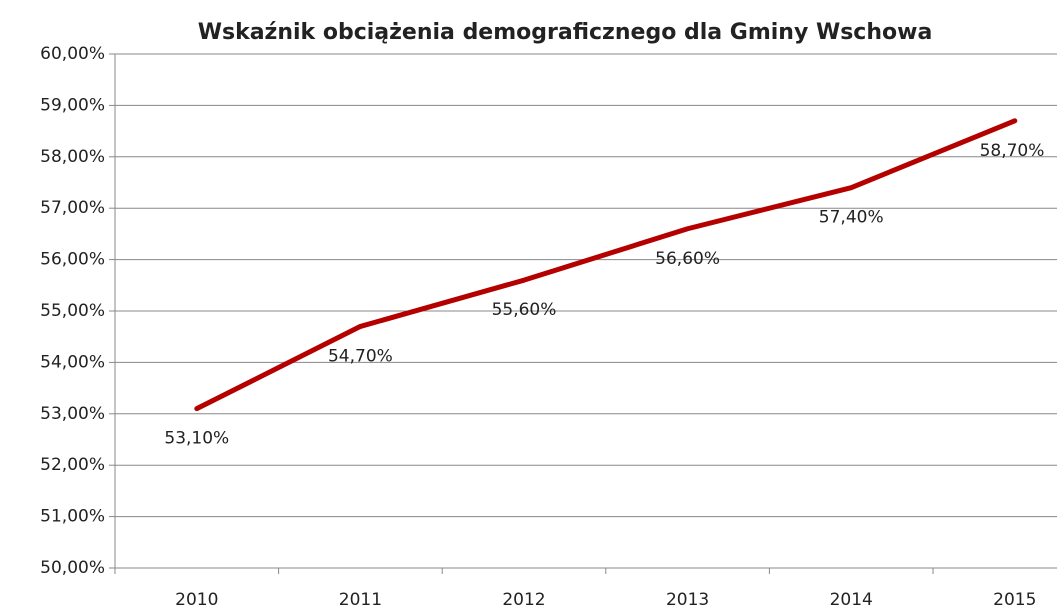 This screenshot has height=613, width=1057. What do you see at coordinates (72, 362) in the screenshot?
I see `y-tick-label: 54,00%` at bounding box center [72, 362].